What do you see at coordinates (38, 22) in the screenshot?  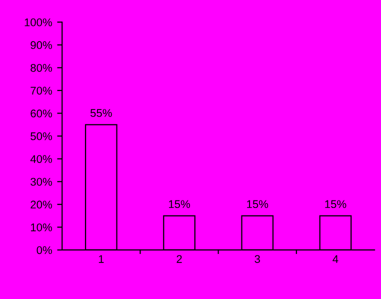 I see `y-tick-label: 100%` at bounding box center [38, 22].